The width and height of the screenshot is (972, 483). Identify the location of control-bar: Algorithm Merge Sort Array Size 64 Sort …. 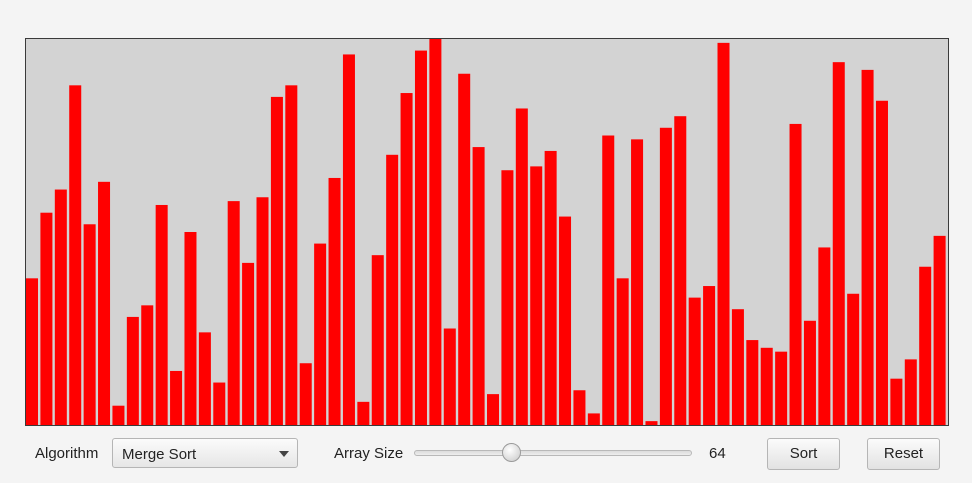
(486, 454).